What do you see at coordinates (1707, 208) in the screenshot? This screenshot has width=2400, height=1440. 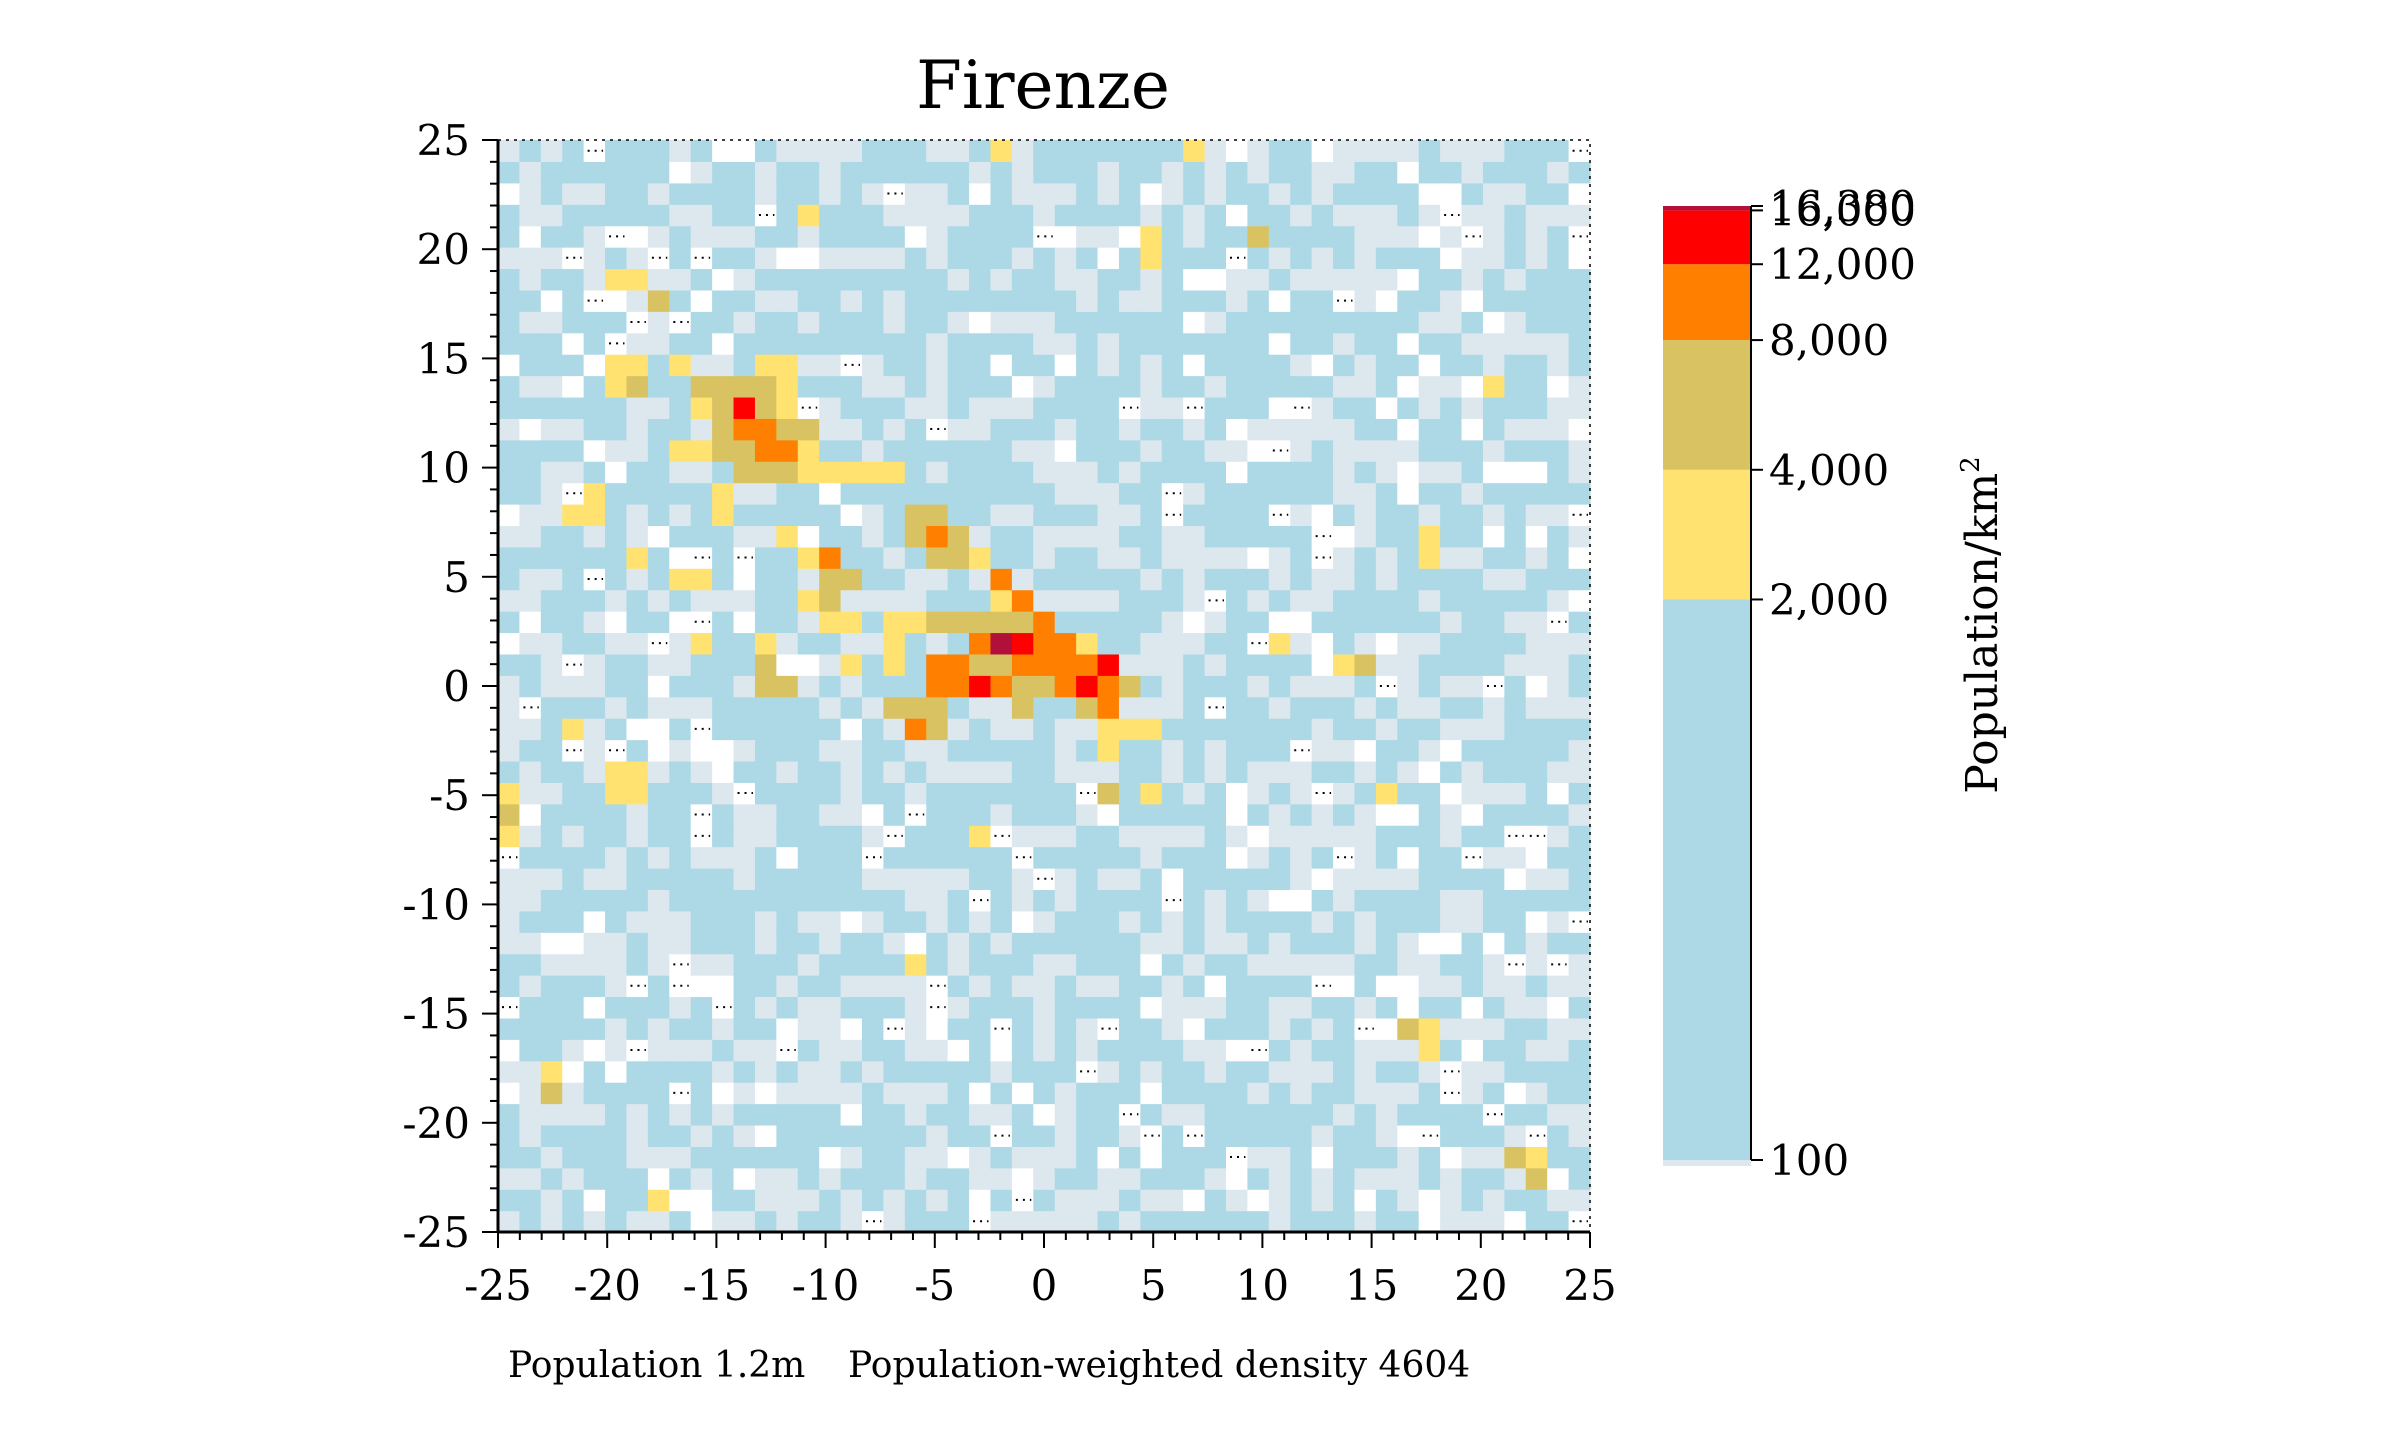 I see `colorbar-segment` at bounding box center [1707, 208].